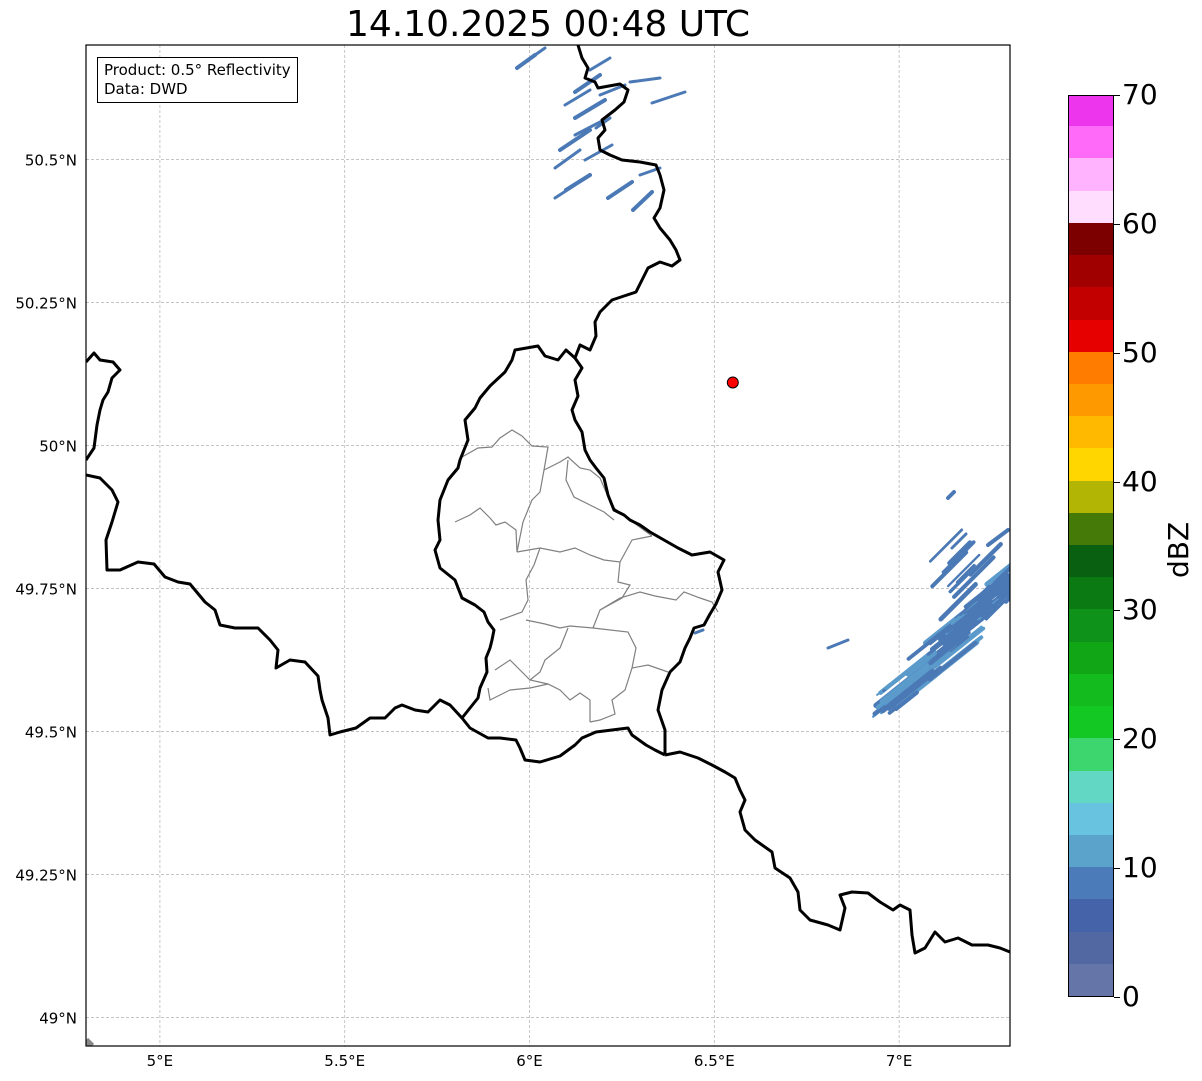 The height and width of the screenshot is (1081, 1202). I want to click on radar-site-marker, so click(732, 382).